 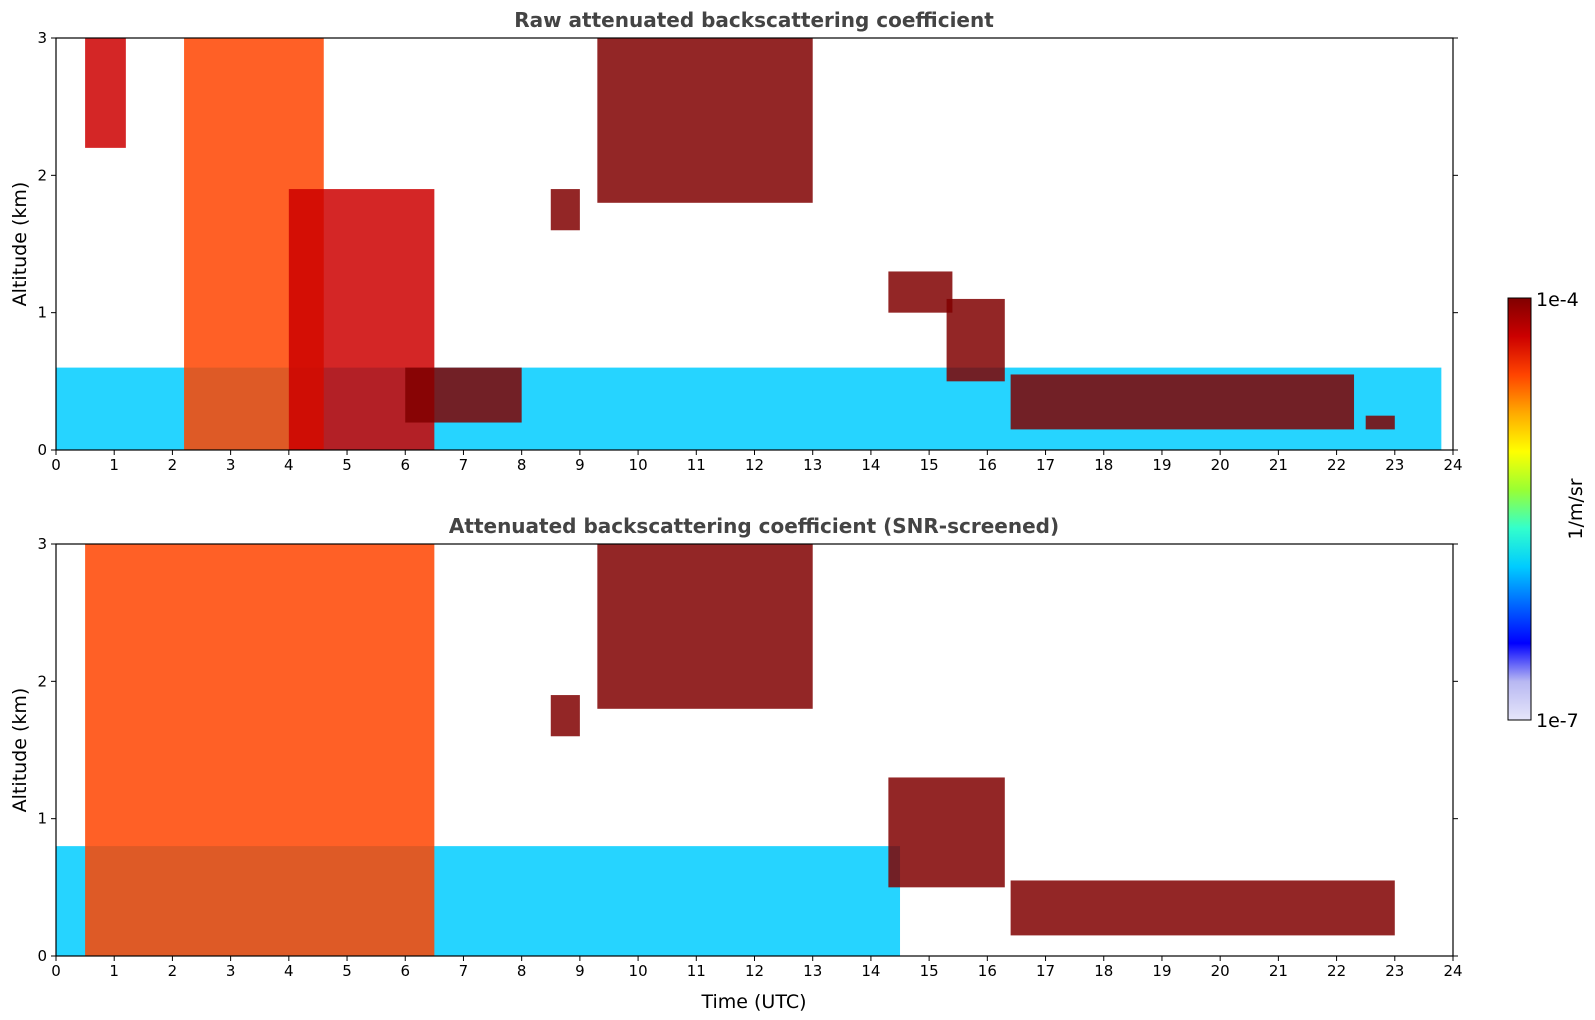 I want to click on colorbar-gradient, so click(x=1519, y=509).